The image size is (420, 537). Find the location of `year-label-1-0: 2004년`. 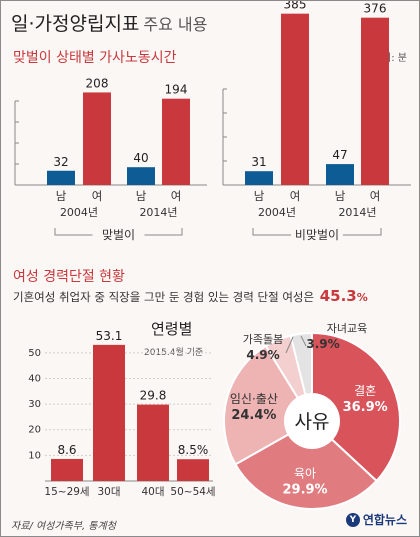

year-label-1-0: 2004년 is located at coordinates (277, 212).